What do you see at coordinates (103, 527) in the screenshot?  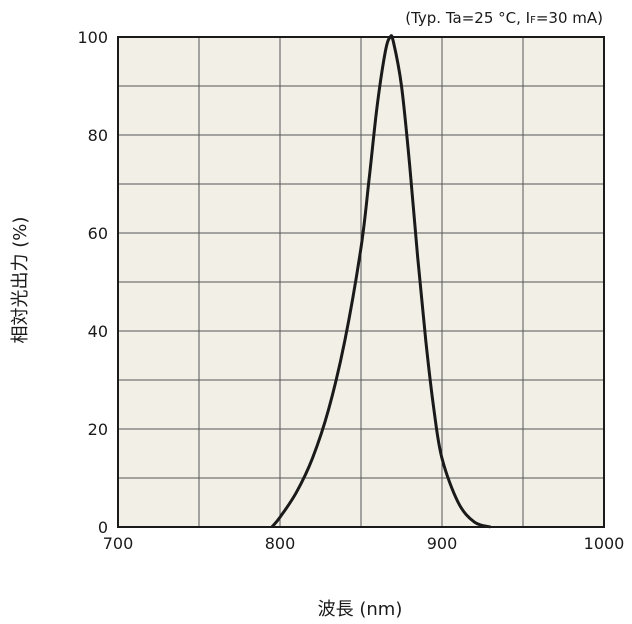 I see `y-tick-label: 0` at bounding box center [103, 527].